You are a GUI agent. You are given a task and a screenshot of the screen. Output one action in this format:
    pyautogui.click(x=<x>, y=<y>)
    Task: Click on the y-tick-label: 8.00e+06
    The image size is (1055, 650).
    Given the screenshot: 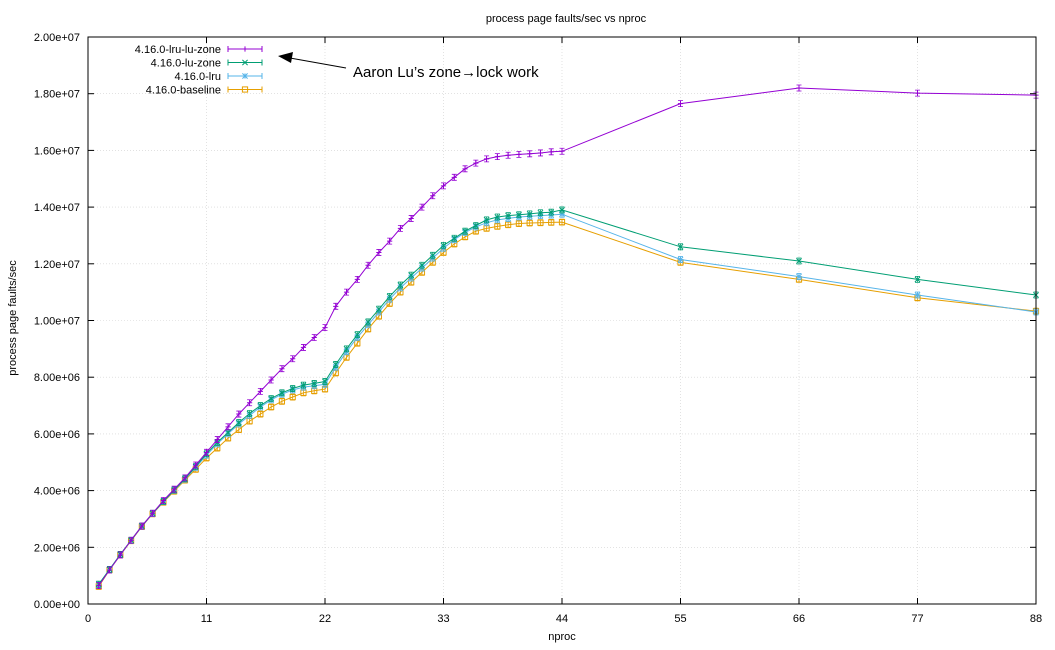 What is the action you would take?
    pyautogui.click(x=57, y=378)
    